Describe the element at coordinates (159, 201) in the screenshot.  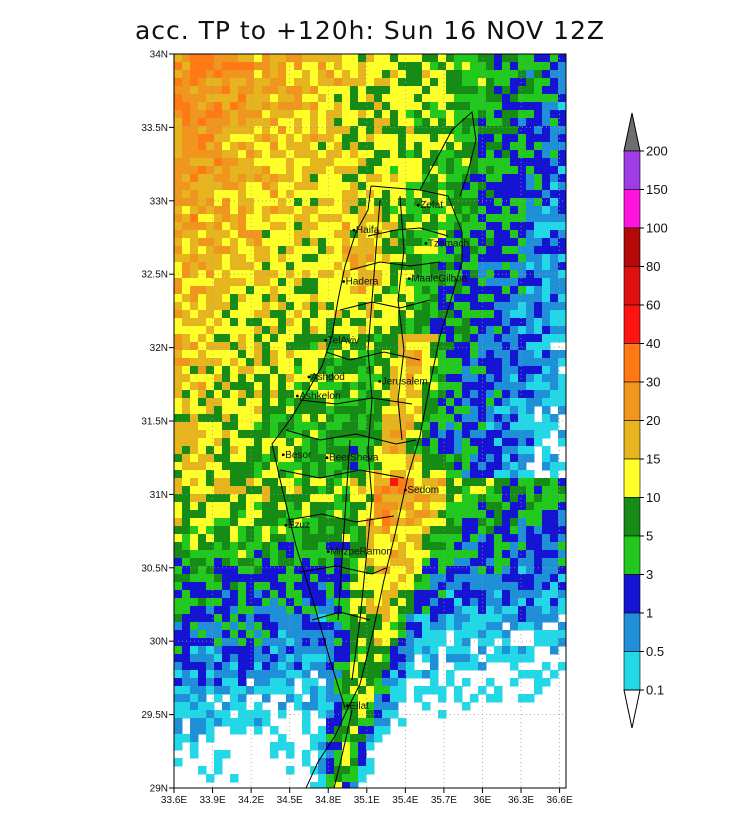
I see `y-tick-label: 33N` at that location.